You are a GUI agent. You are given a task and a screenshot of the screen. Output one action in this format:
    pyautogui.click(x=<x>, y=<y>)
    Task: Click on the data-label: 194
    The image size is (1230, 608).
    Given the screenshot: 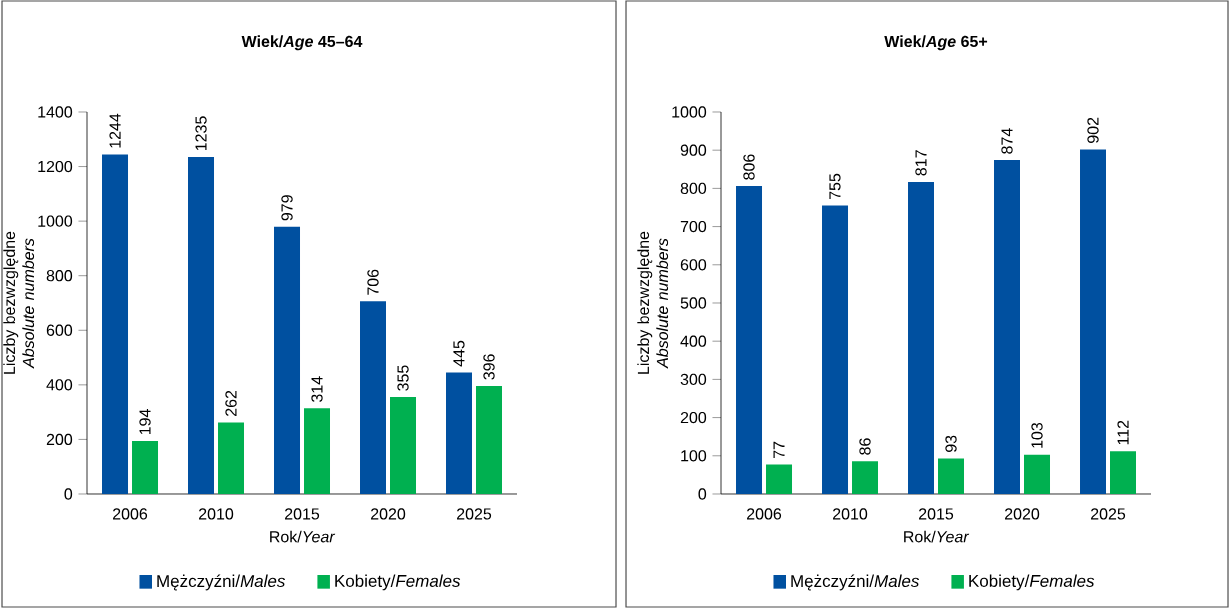 What is the action you would take?
    pyautogui.click(x=145, y=422)
    